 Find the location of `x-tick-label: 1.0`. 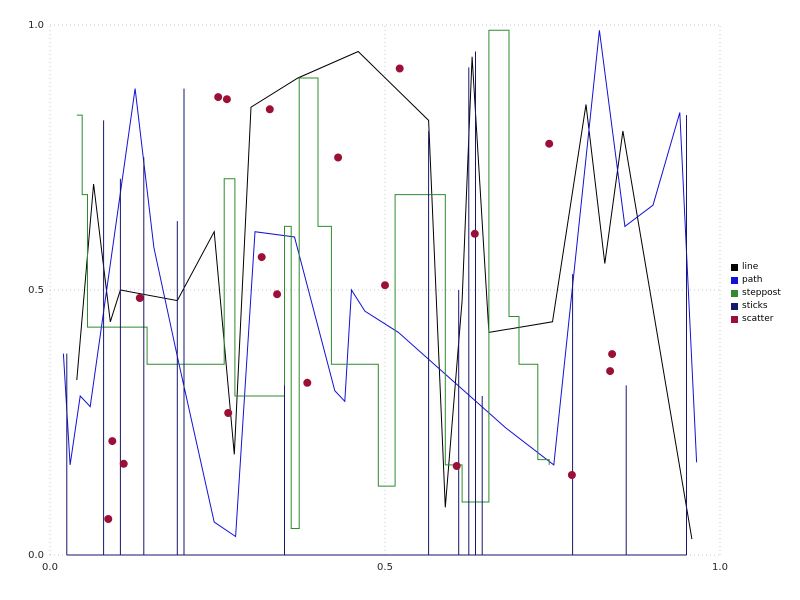

x-tick-label: 1.0 is located at coordinates (720, 567).